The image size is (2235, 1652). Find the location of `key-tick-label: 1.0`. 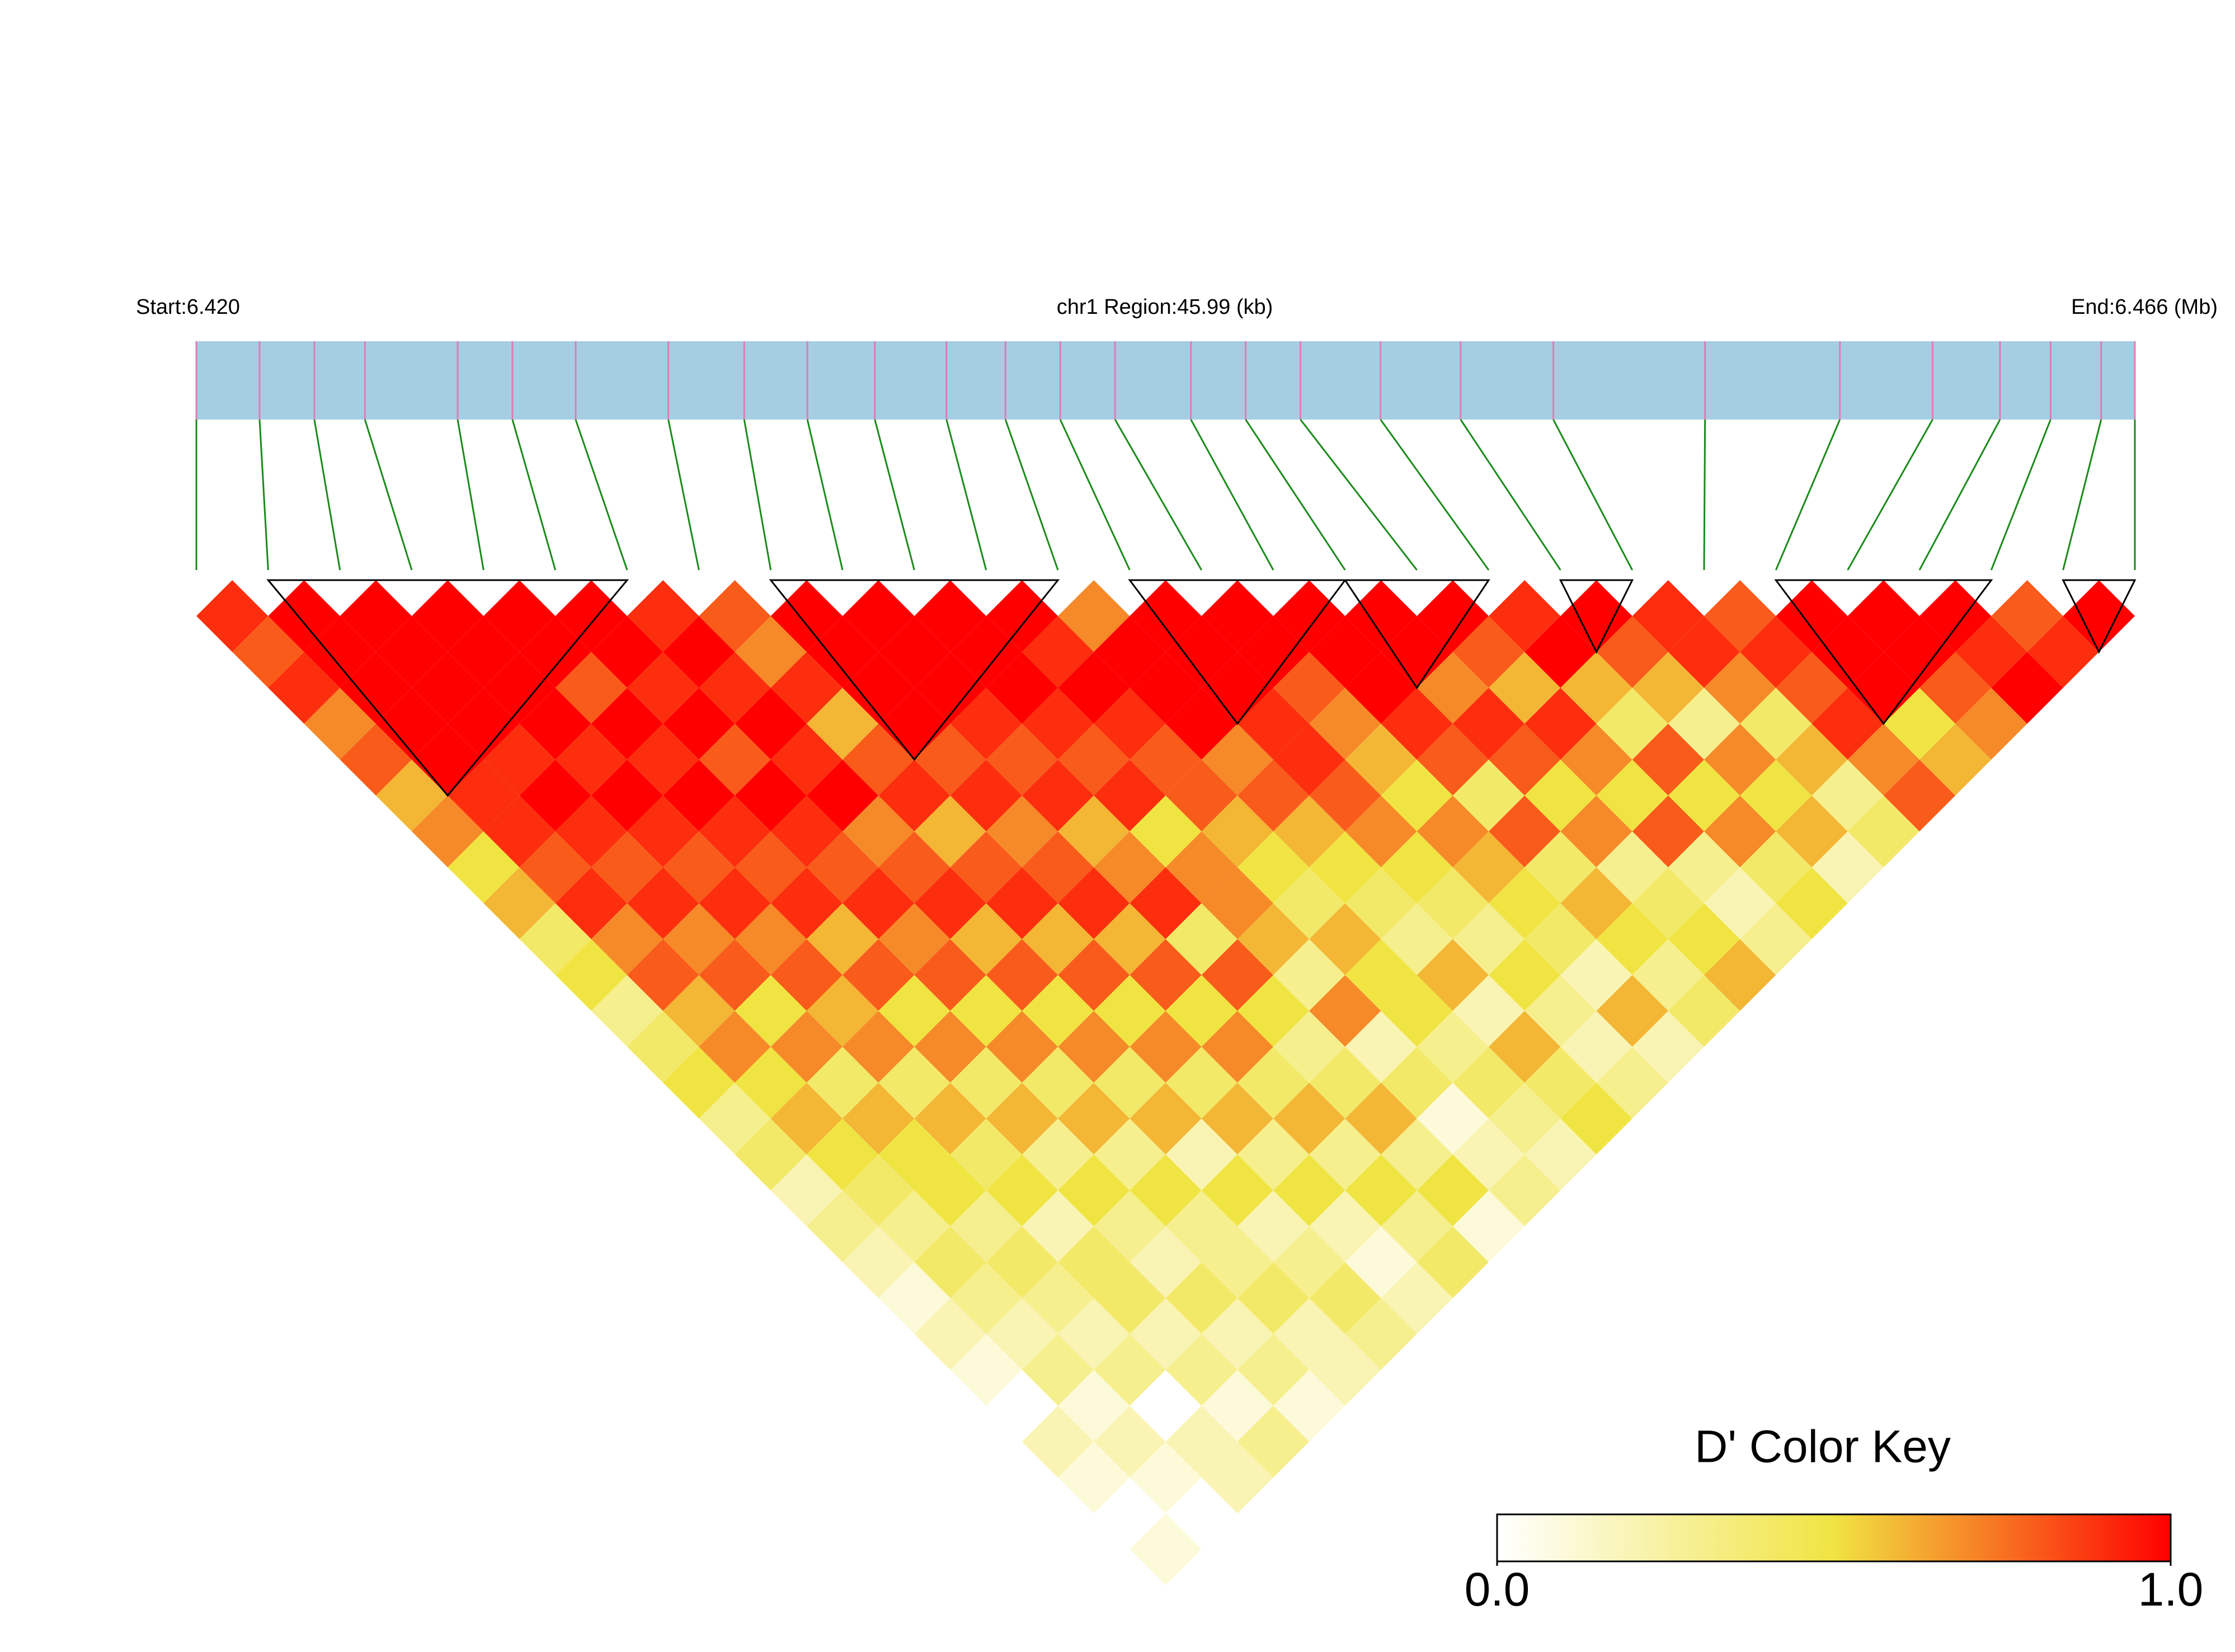

key-tick-label: 1.0 is located at coordinates (2171, 1589).